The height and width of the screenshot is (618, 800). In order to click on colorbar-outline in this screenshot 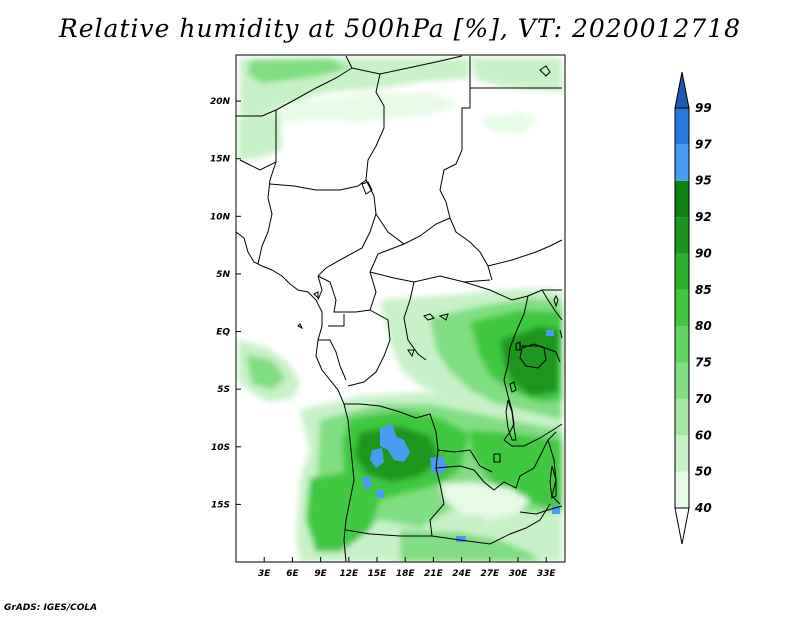, I will do `click(682, 308)`.